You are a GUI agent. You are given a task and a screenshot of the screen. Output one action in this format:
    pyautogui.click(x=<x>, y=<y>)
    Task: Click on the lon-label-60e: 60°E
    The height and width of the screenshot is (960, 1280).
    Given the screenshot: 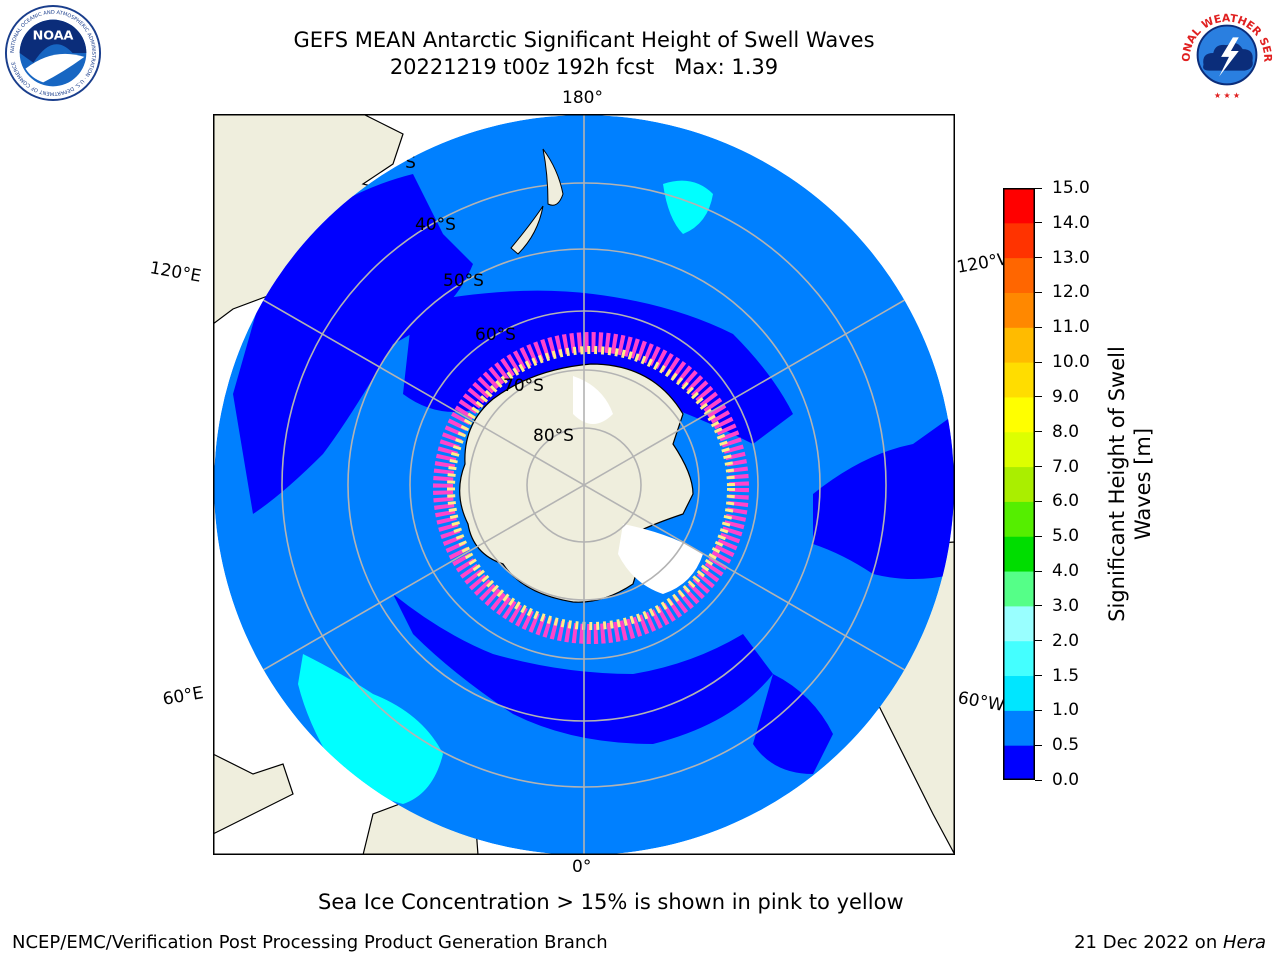 What is the action you would take?
    pyautogui.click(x=183, y=696)
    